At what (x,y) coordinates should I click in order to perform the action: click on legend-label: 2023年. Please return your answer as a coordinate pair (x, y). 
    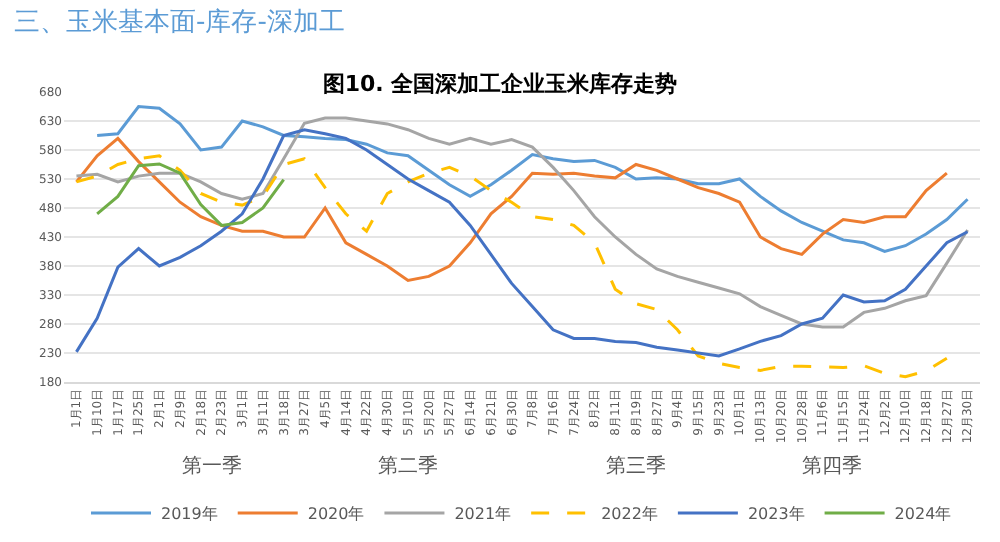
    Looking at the image, I should click on (776, 514).